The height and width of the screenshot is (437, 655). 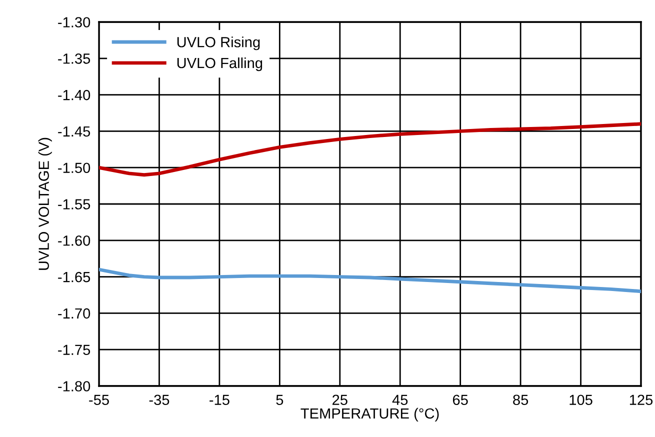 I want to click on x-tick-label: -35, so click(x=159, y=400).